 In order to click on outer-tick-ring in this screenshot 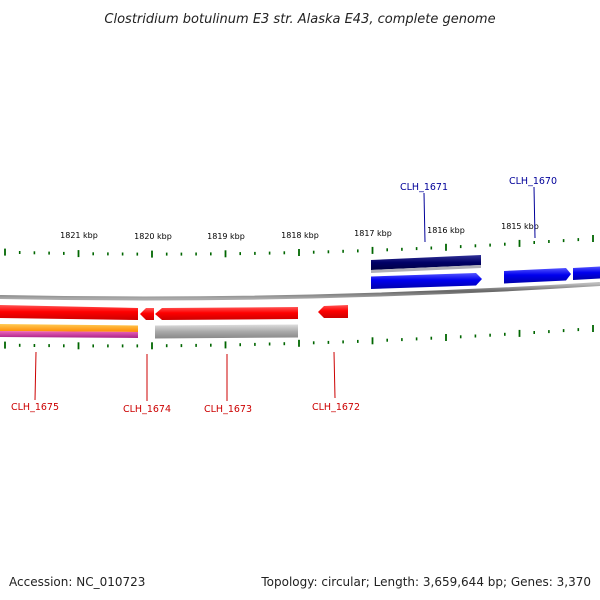, I will do `click(299, 246)`.